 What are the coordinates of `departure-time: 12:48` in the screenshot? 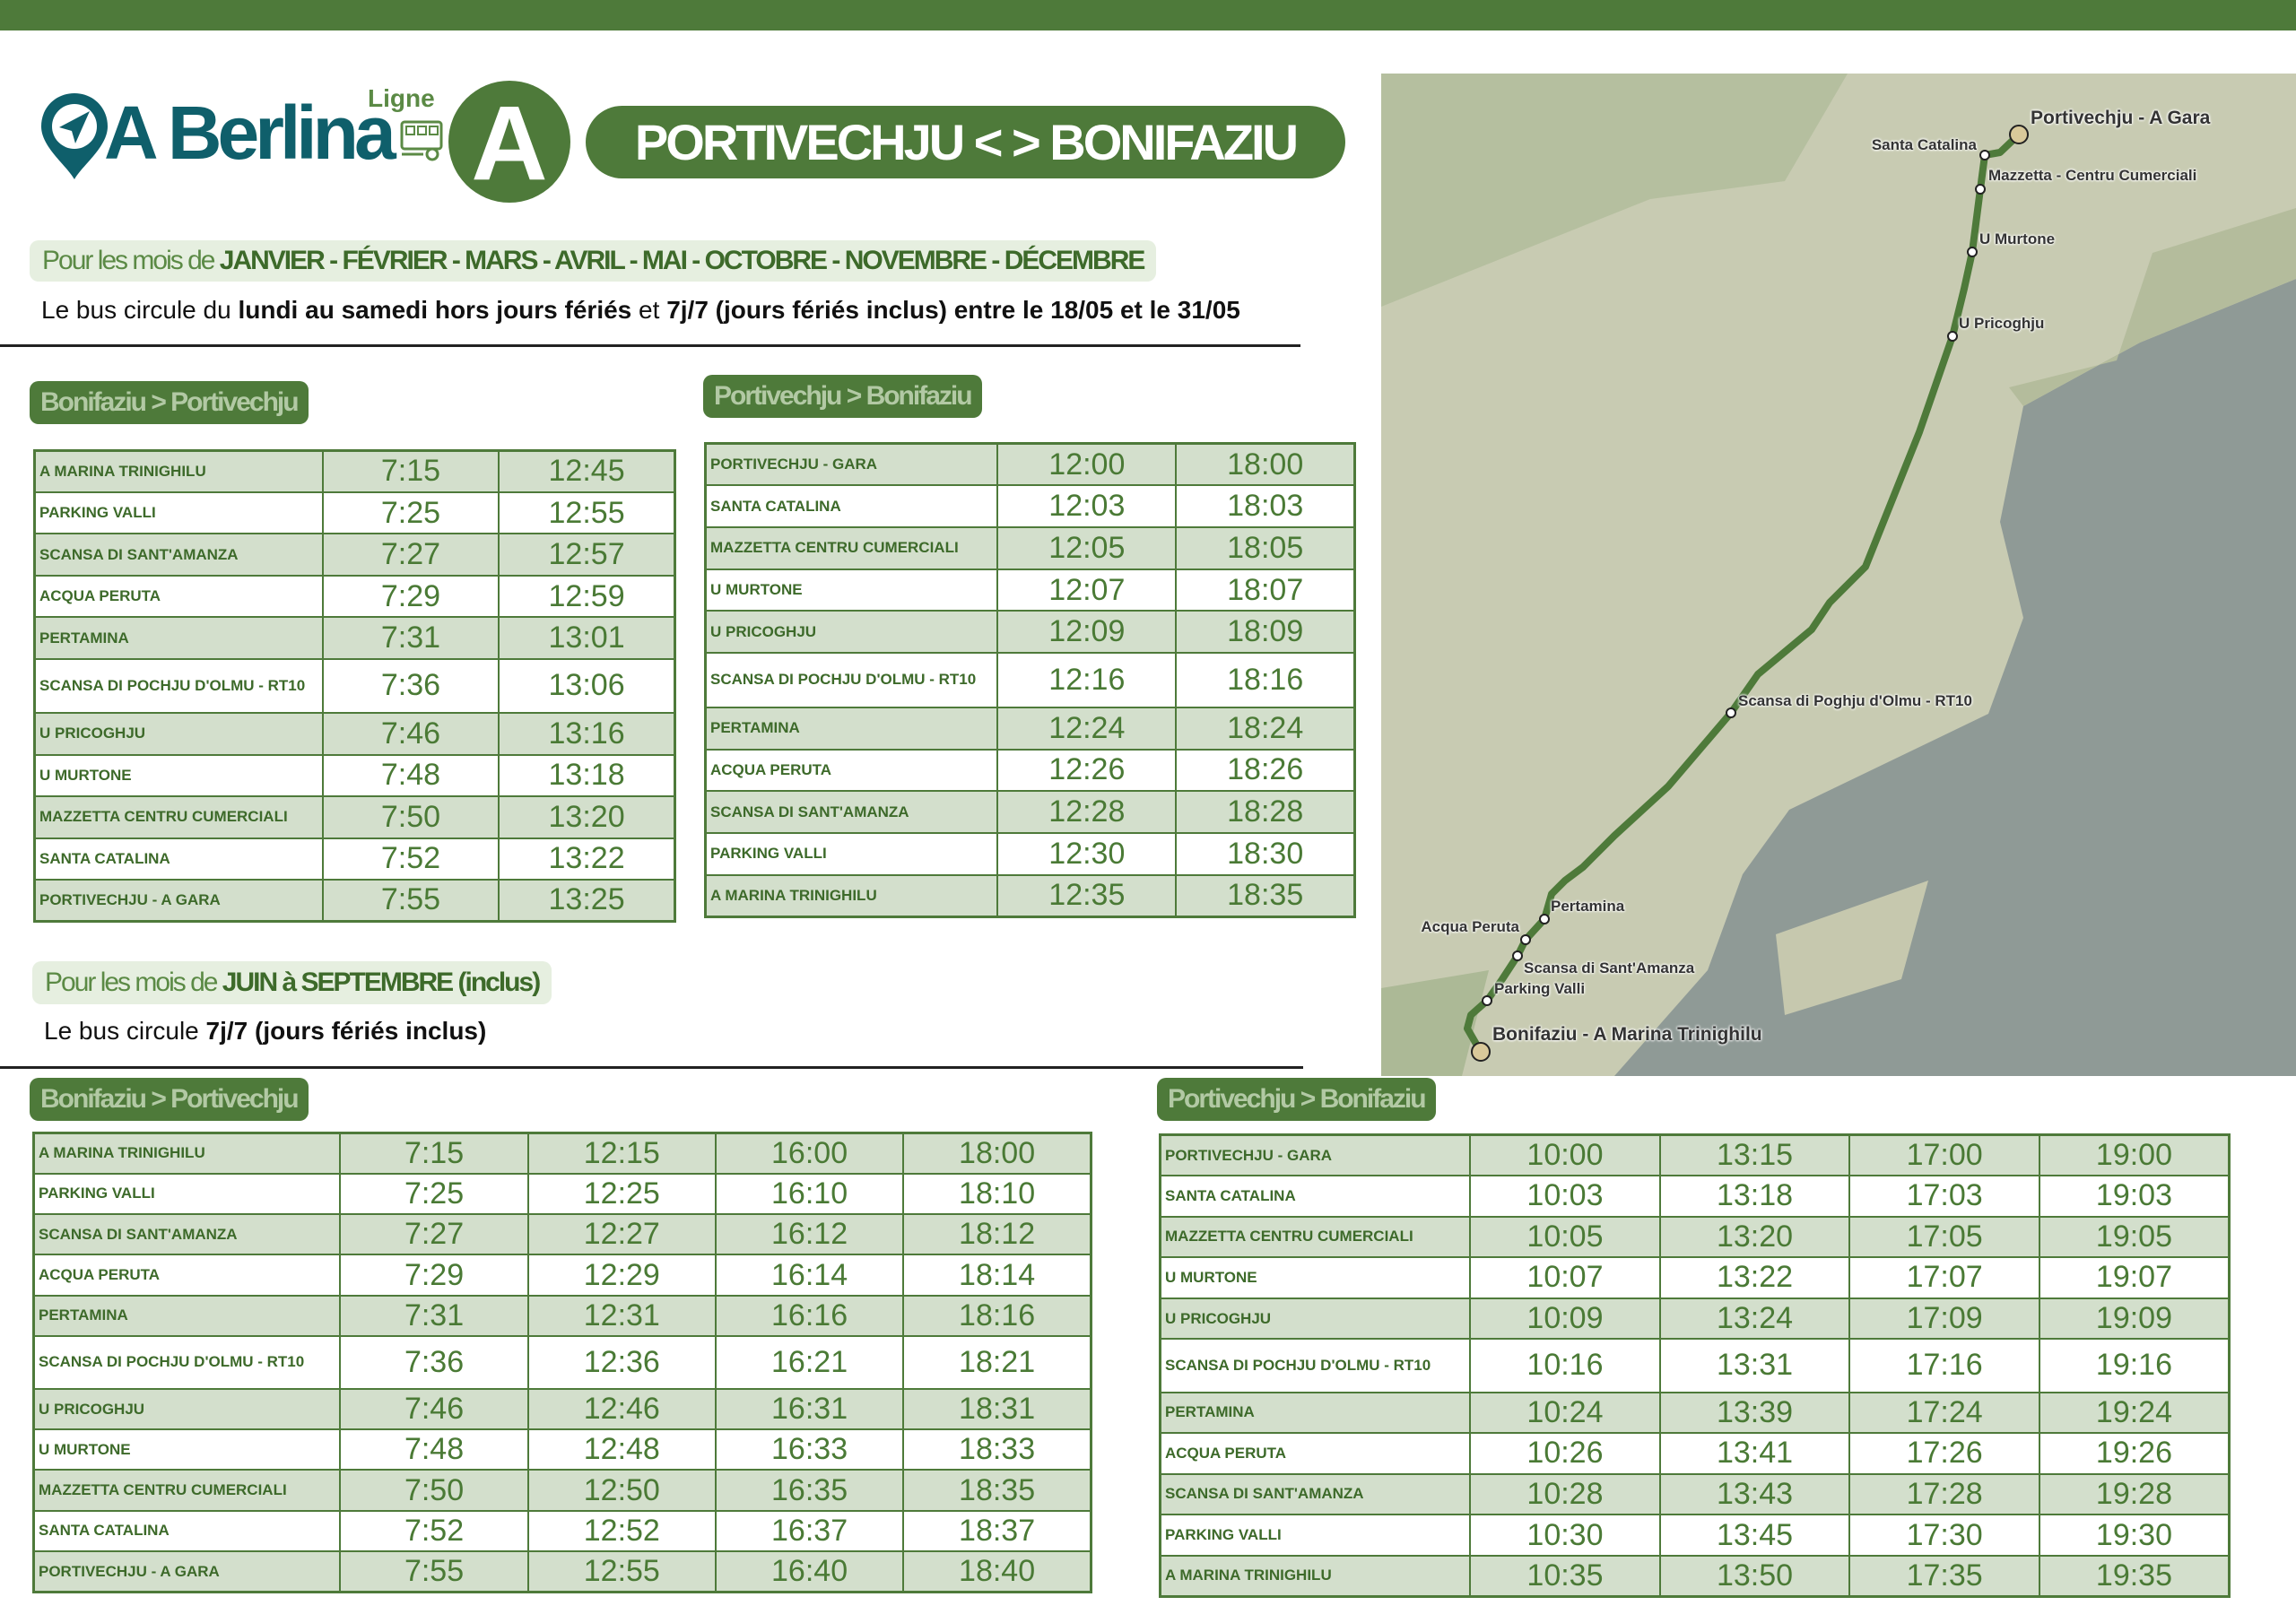 It's located at (621, 1449).